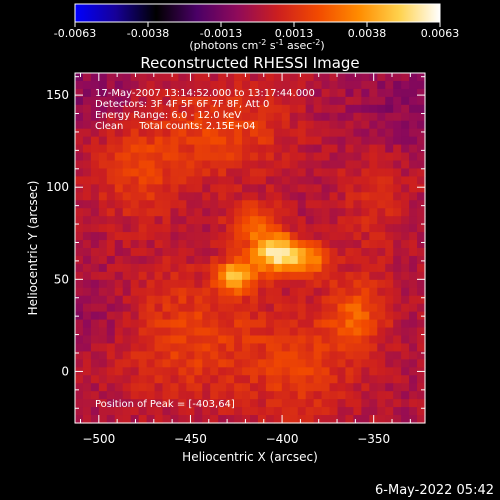 Image resolution: width=500 pixels, height=500 pixels. What do you see at coordinates (250, 457) in the screenshot?
I see `x-axis-label: Heliocentric X (arcsec)` at bounding box center [250, 457].